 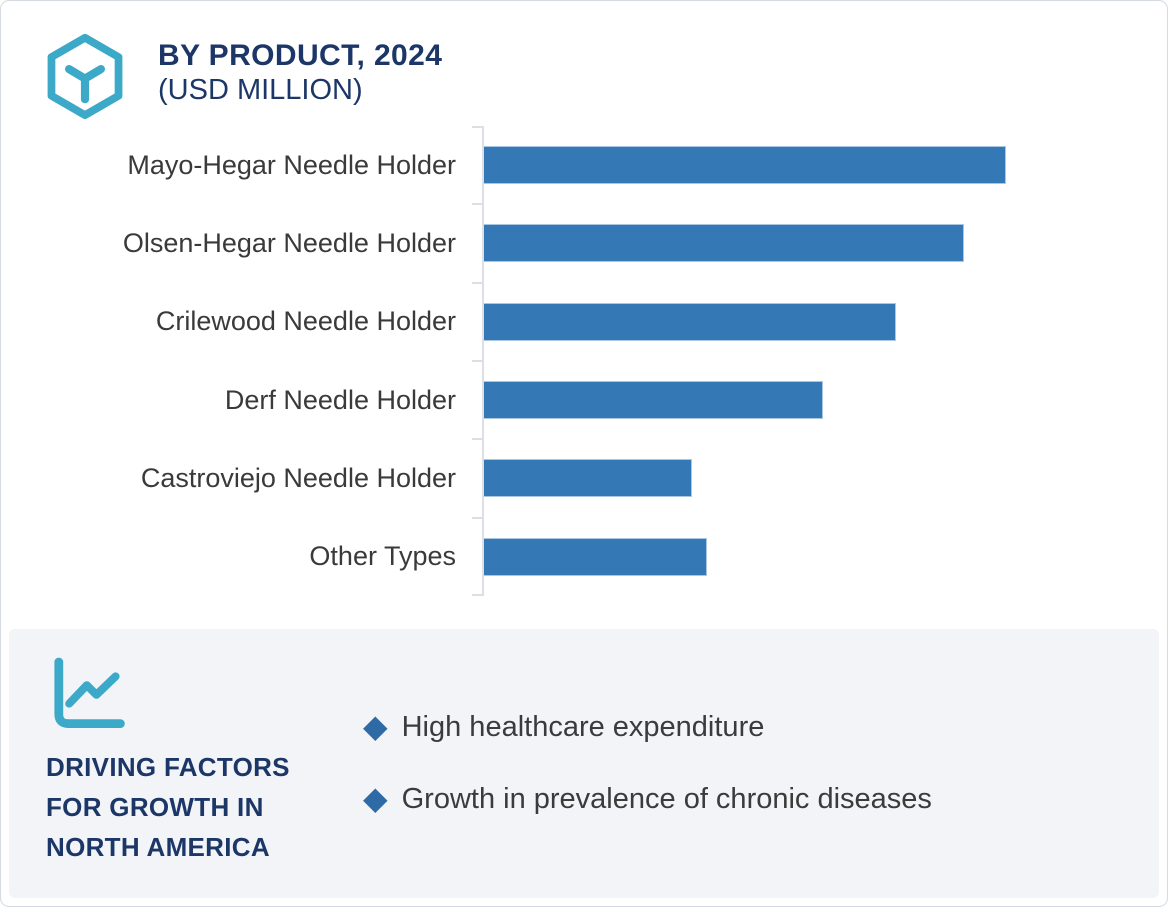 I want to click on bar-crilewood, so click(x=689, y=321).